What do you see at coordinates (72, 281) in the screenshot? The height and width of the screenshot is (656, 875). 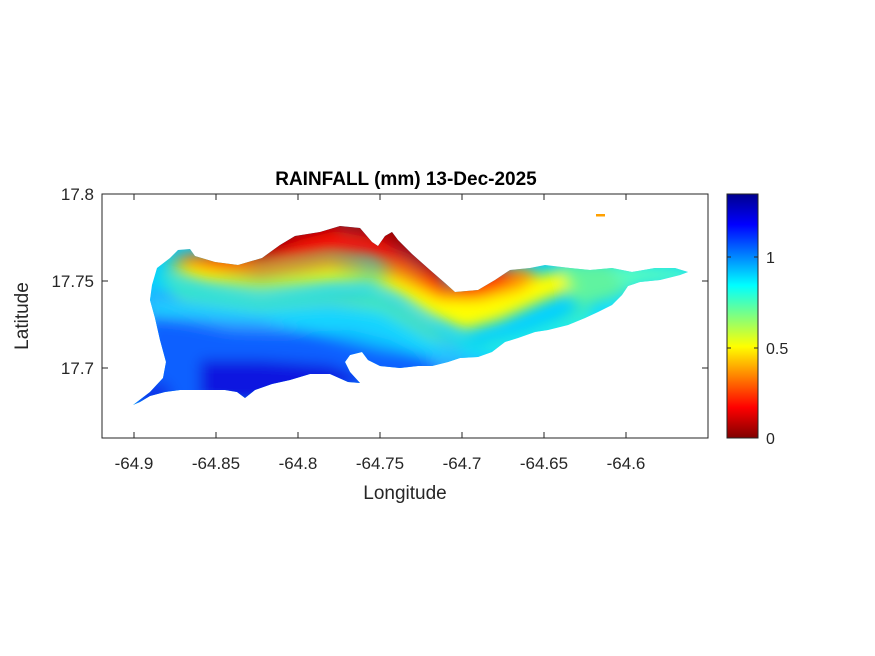 I see `y-tick-label: 17.75` at bounding box center [72, 281].